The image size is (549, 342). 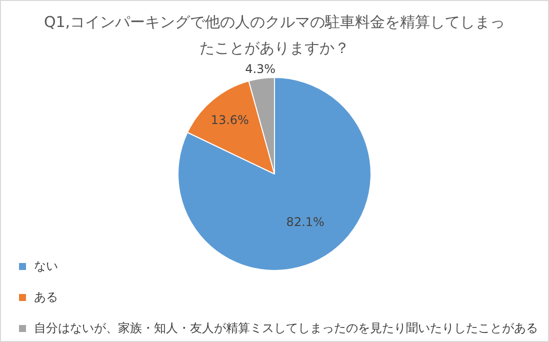 What do you see at coordinates (260, 69) in the screenshot?
I see `data-label: 4.3%` at bounding box center [260, 69].